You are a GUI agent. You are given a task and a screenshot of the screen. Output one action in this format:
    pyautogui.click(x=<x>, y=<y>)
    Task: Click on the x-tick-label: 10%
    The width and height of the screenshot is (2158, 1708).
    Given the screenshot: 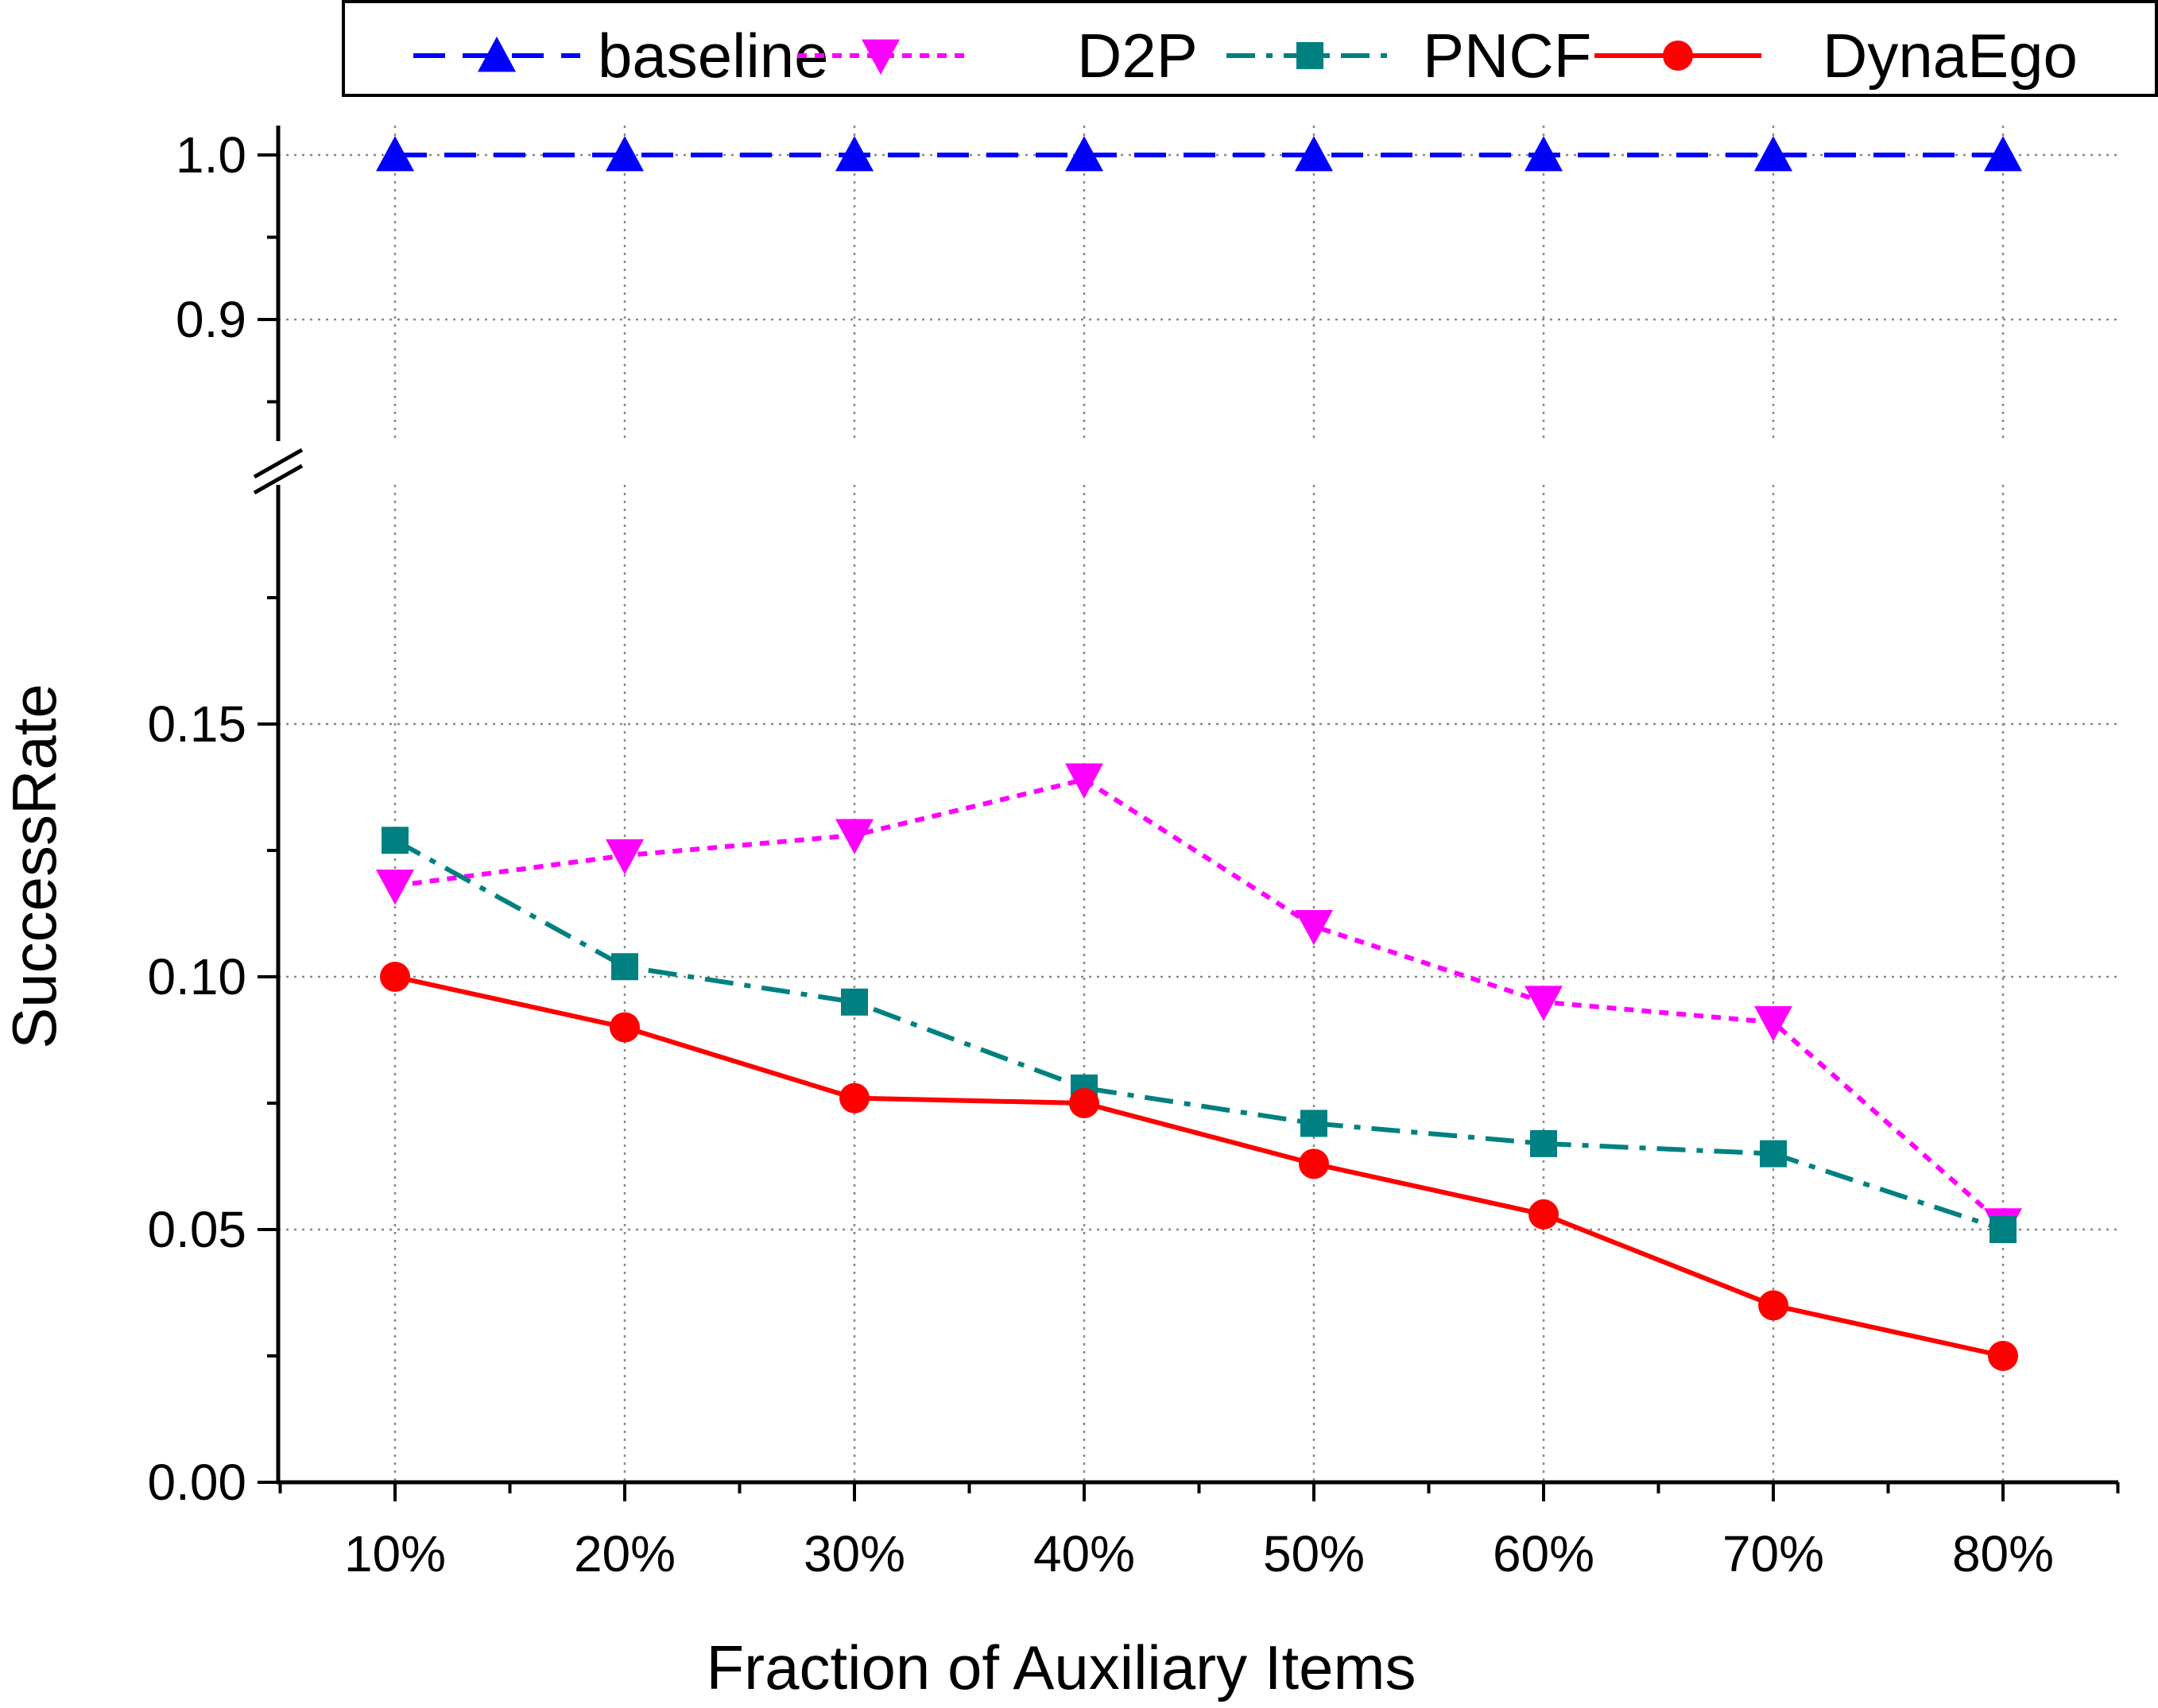 What is the action you would take?
    pyautogui.click(x=395, y=1553)
    